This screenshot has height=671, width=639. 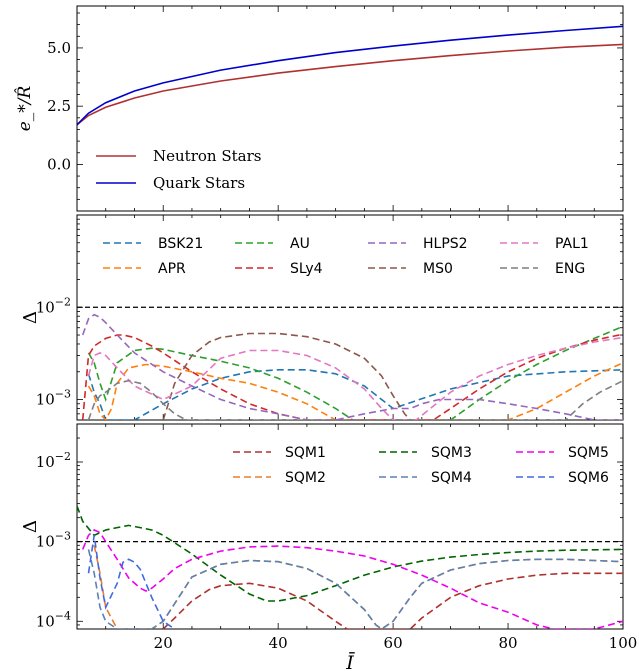 What do you see at coordinates (178, 169) in the screenshot?
I see `legend: Neutron Stars Quark Stars` at bounding box center [178, 169].